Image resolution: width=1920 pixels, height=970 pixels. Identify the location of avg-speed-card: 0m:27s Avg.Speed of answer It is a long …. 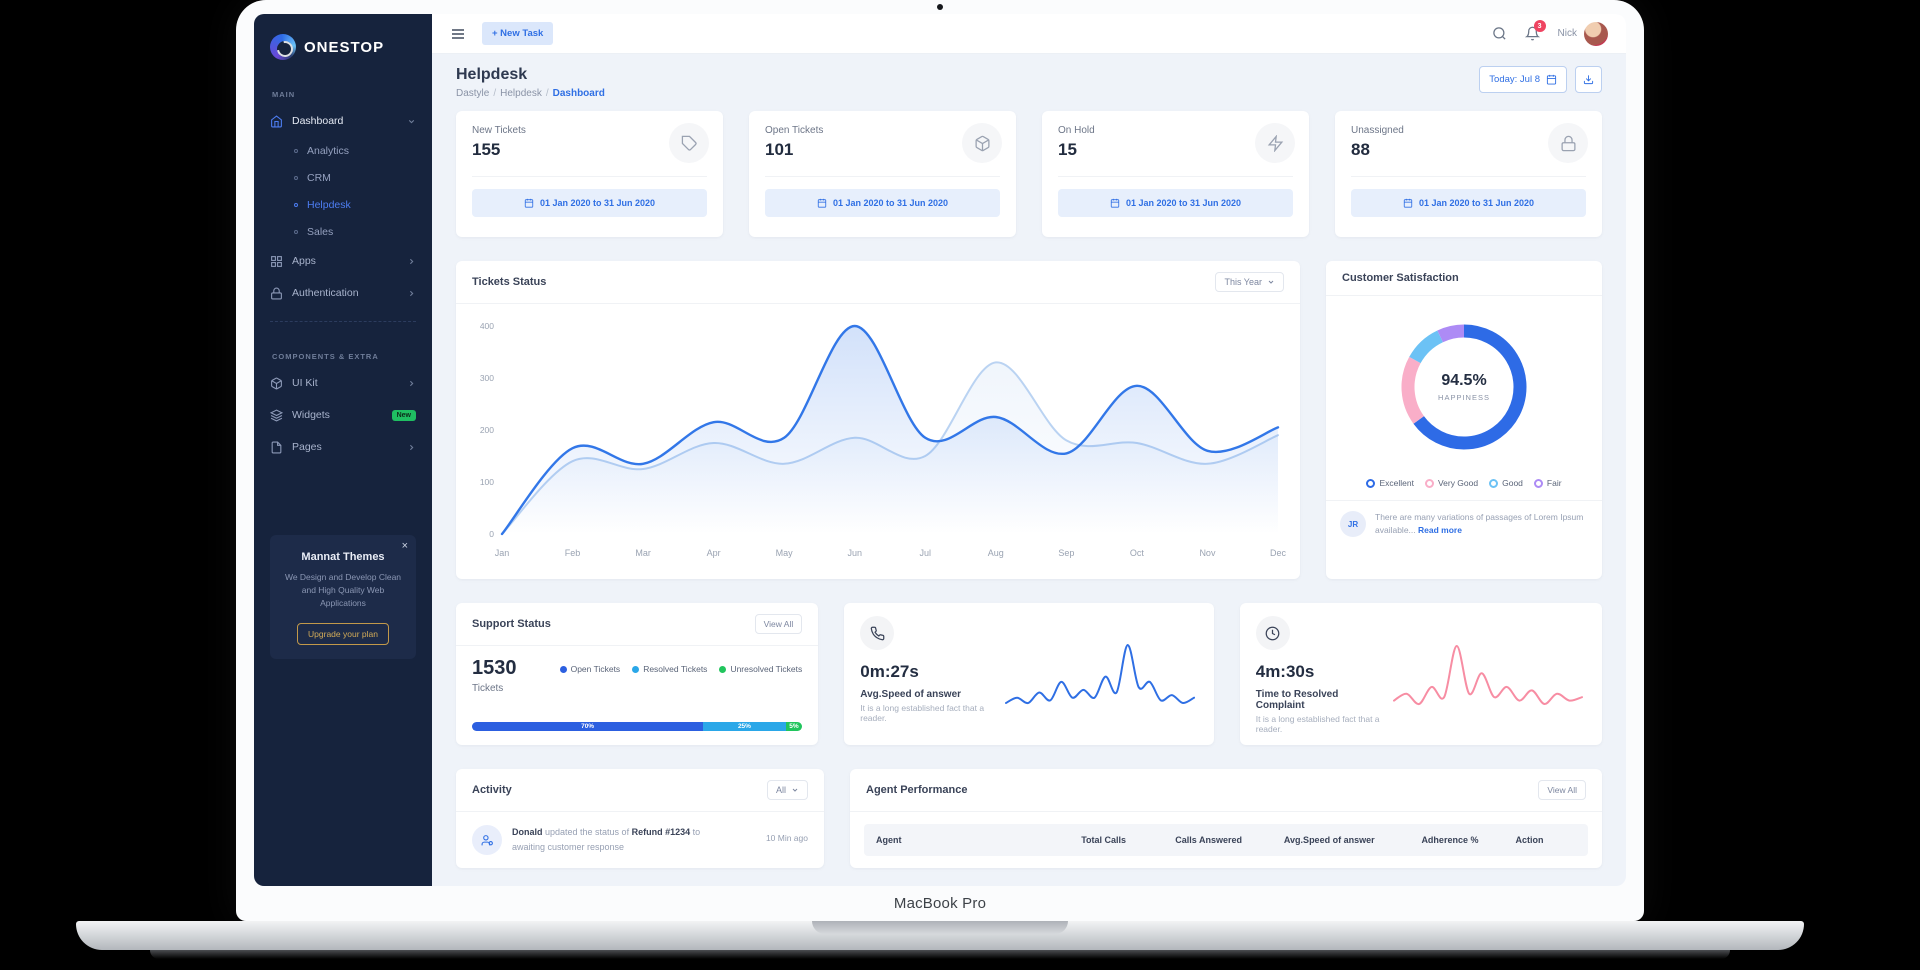
(1029, 674).